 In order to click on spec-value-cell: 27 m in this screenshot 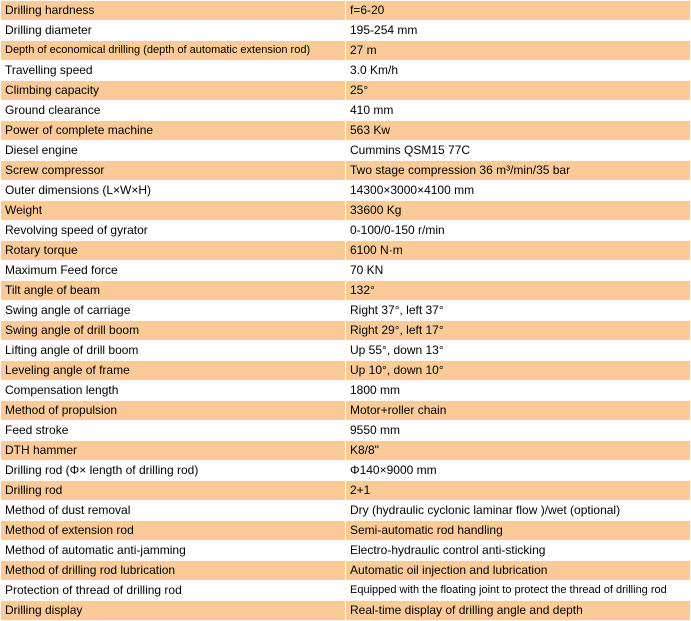, I will do `click(518, 50)`.